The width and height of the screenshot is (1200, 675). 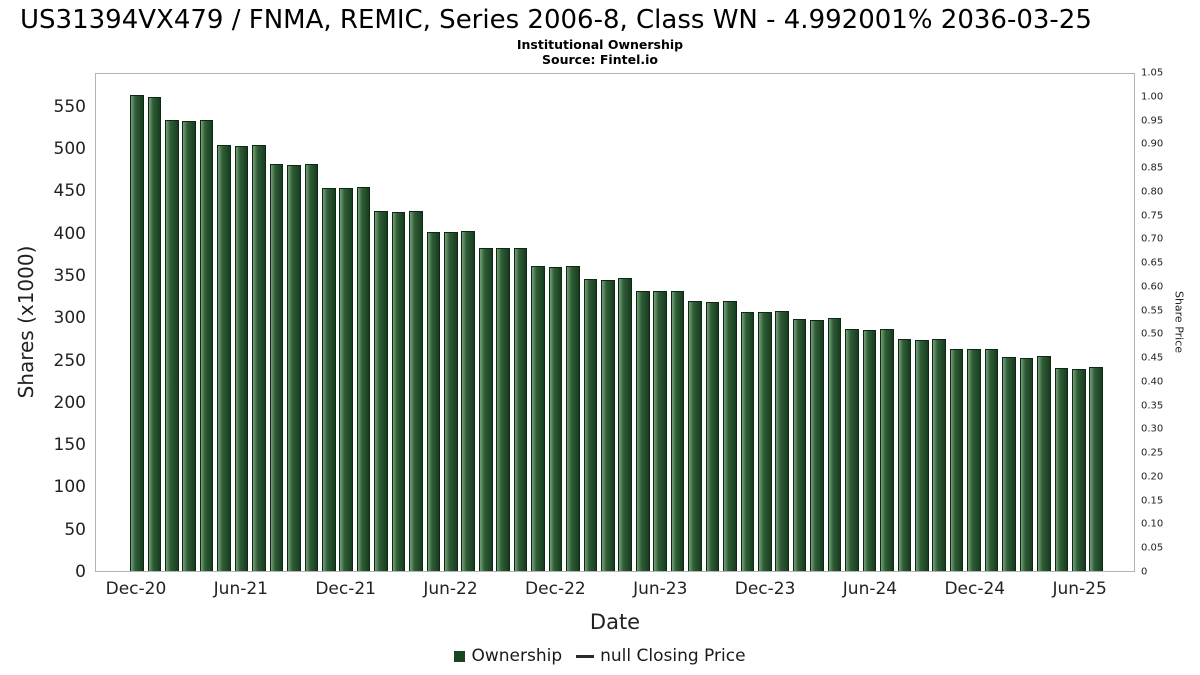 I want to click on y-axis-tick-left: 150, so click(x=69, y=445).